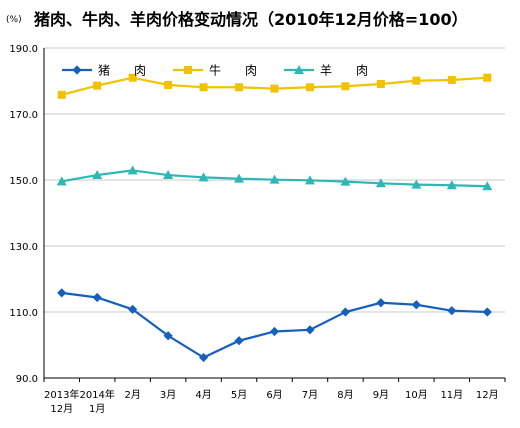  What do you see at coordinates (251, 19) in the screenshot?
I see `chart-title: 猪肉、牛肉、羊肉价格变动情况（2010年12月价格=100）` at bounding box center [251, 19].